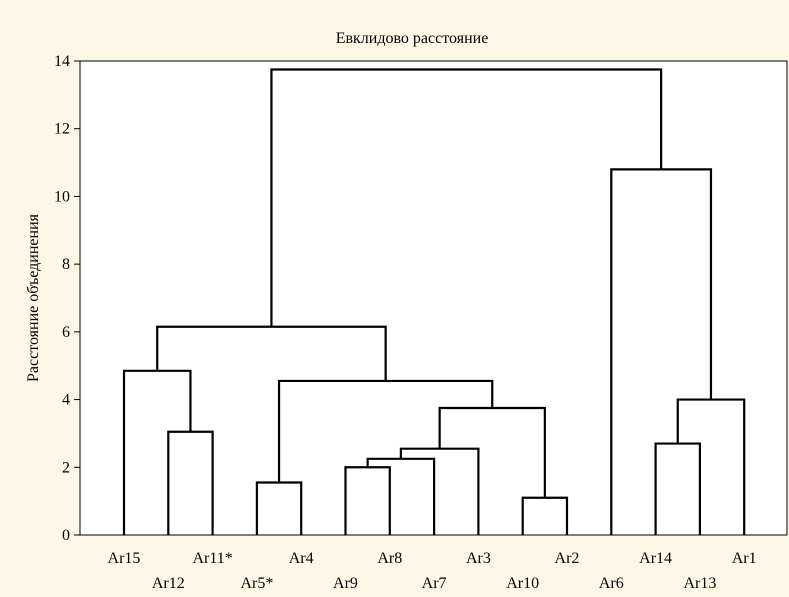 This screenshot has height=597, width=789. What do you see at coordinates (66, 535) in the screenshot?
I see `y-tick-label-0: 0` at bounding box center [66, 535].